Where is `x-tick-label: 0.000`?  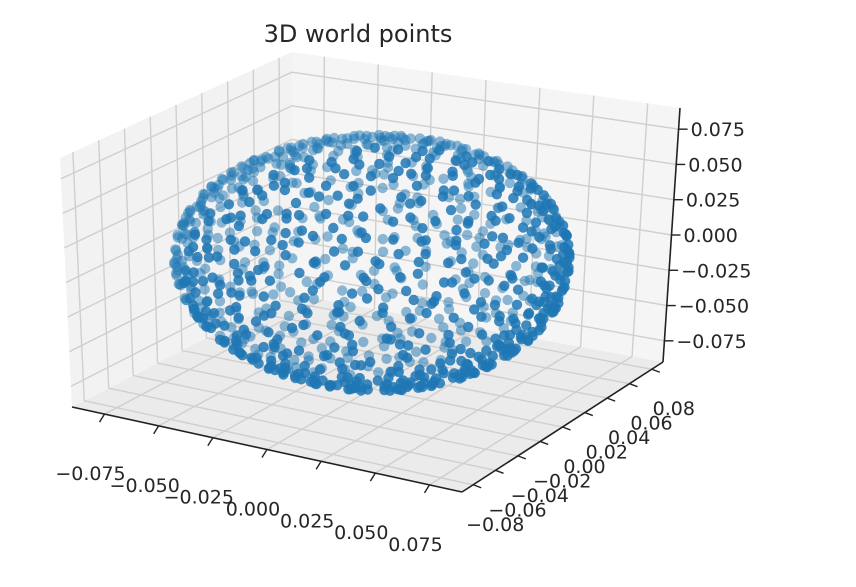 x-tick-label: 0.000 is located at coordinates (253, 510).